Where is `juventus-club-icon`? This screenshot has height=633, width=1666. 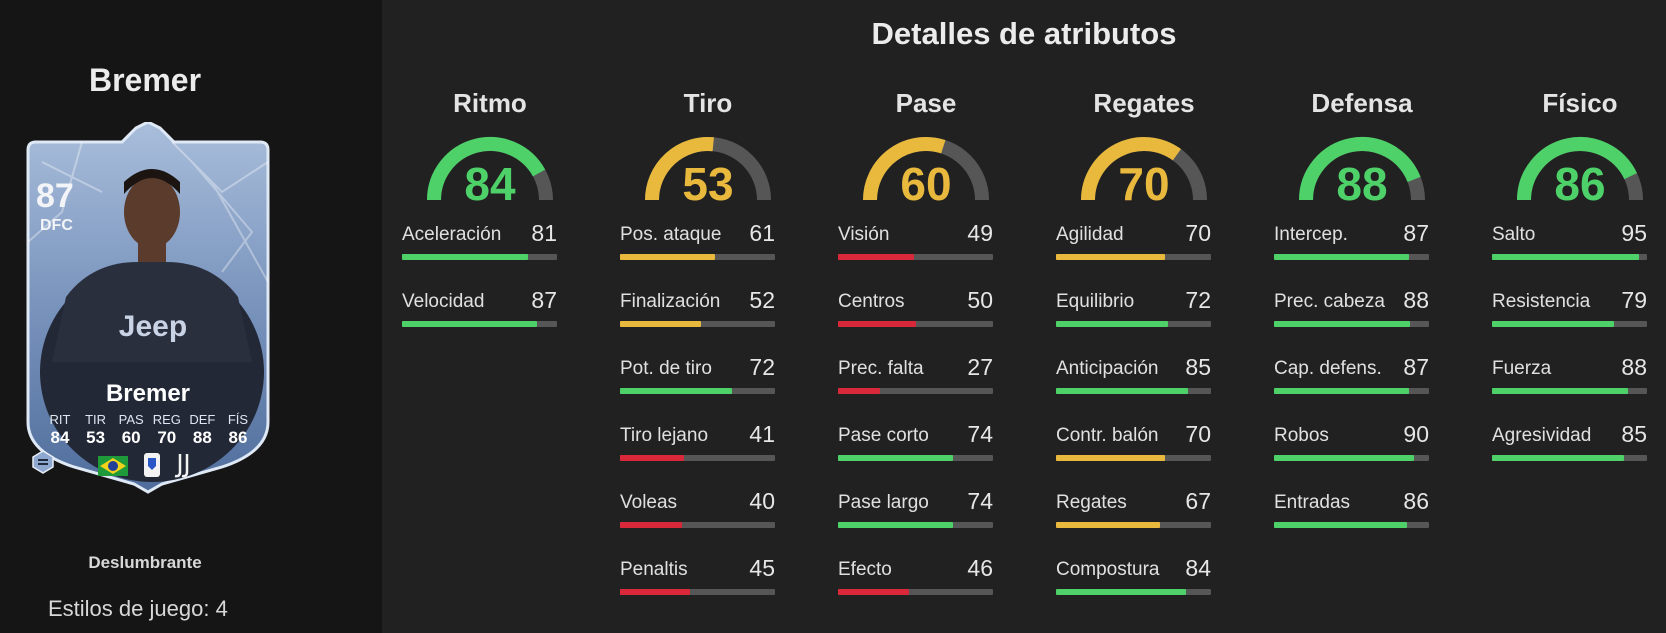
juventus-club-icon is located at coordinates (181, 466).